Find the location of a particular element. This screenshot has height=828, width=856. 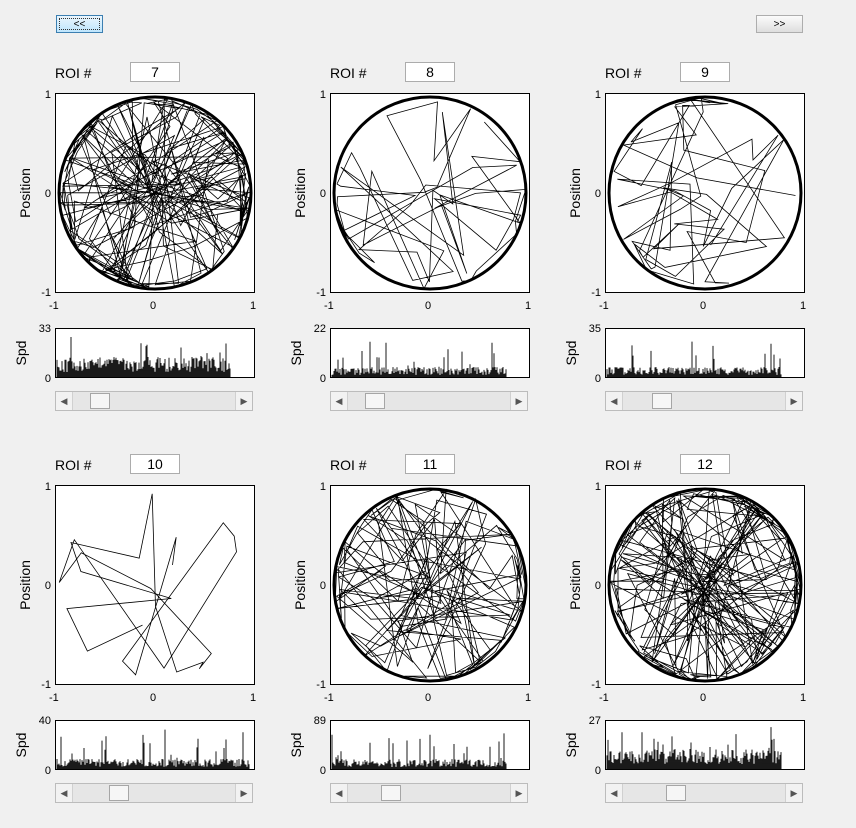

speed-max-tick: 35 is located at coordinates (594, 329).